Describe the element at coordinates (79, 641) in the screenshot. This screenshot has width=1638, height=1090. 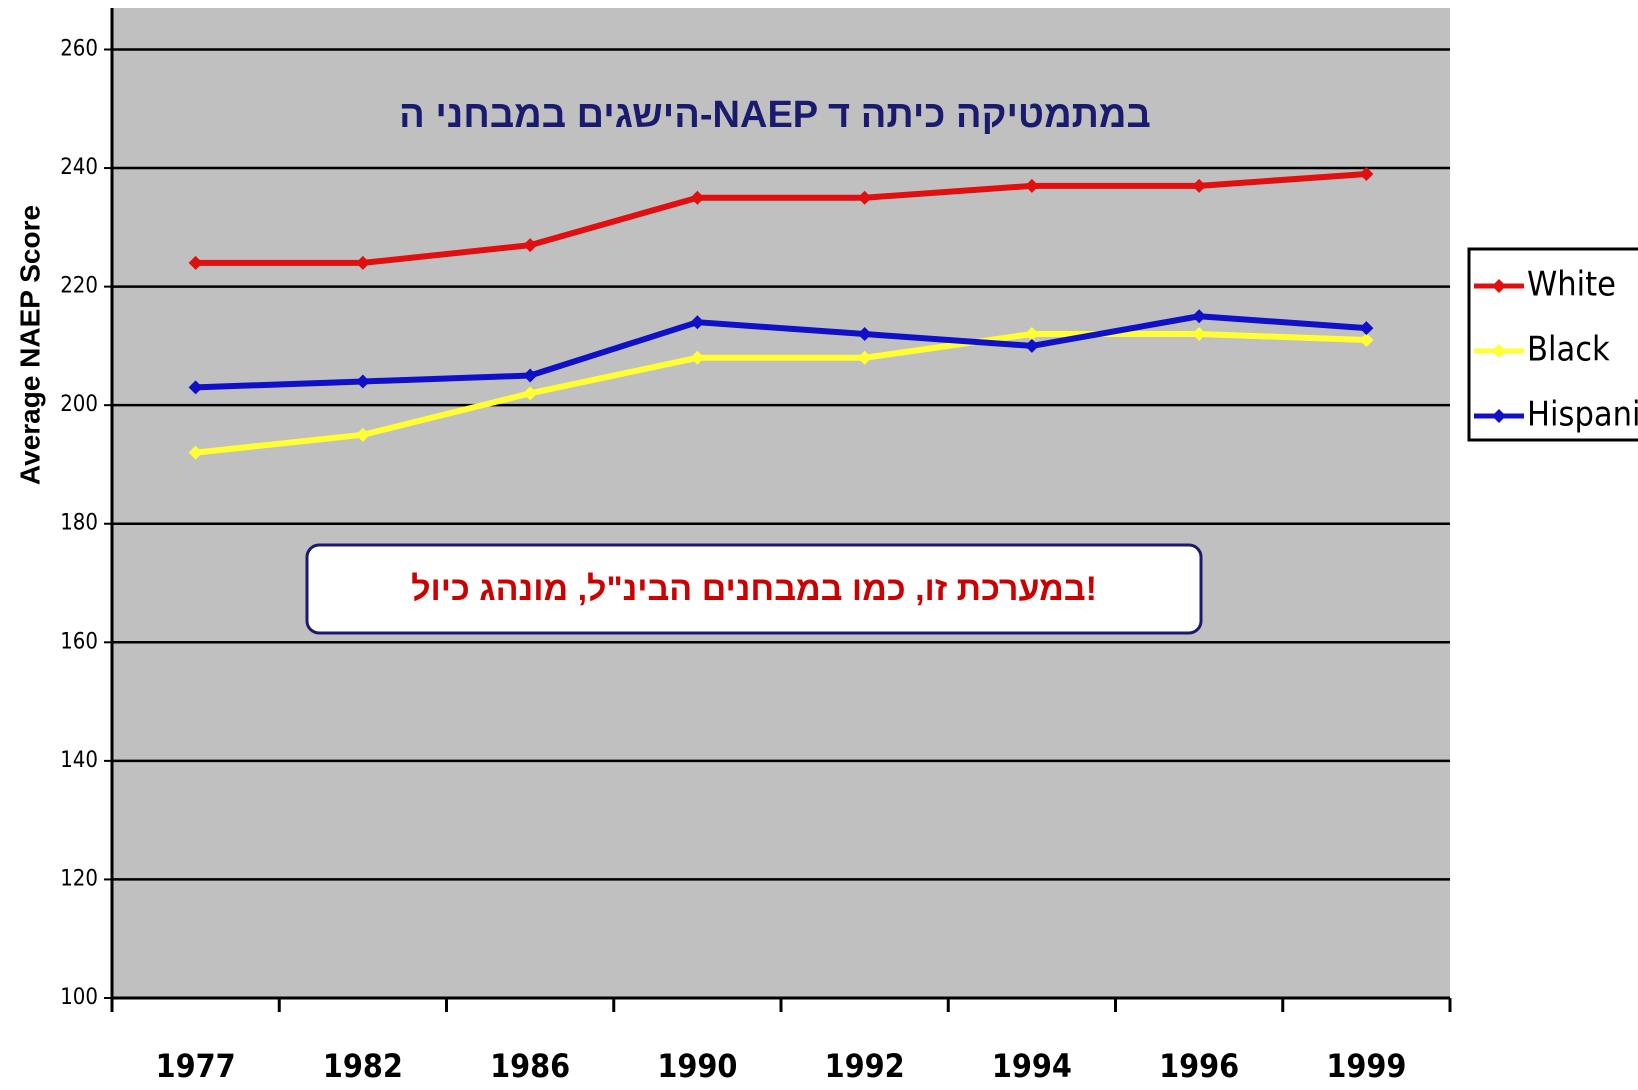
I see `y-tick-label: 160` at that location.